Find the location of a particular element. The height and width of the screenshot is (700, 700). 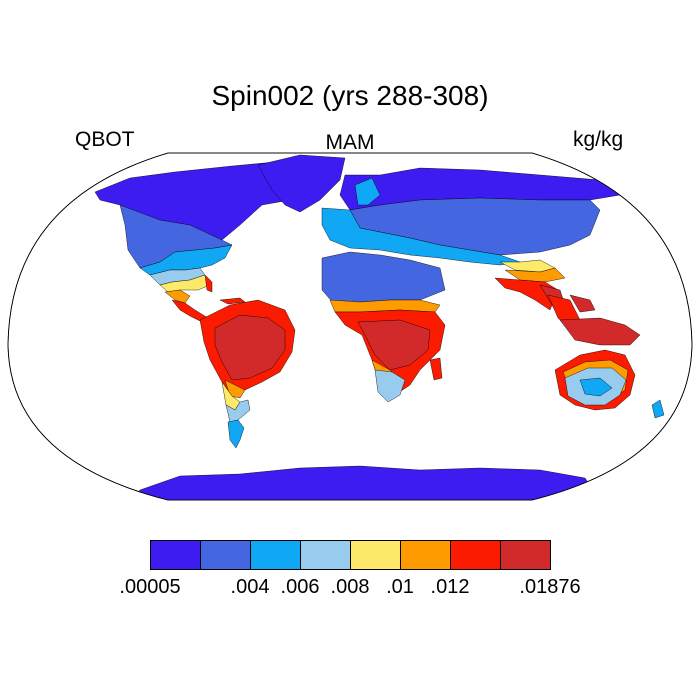

colorbar is located at coordinates (350, 555).